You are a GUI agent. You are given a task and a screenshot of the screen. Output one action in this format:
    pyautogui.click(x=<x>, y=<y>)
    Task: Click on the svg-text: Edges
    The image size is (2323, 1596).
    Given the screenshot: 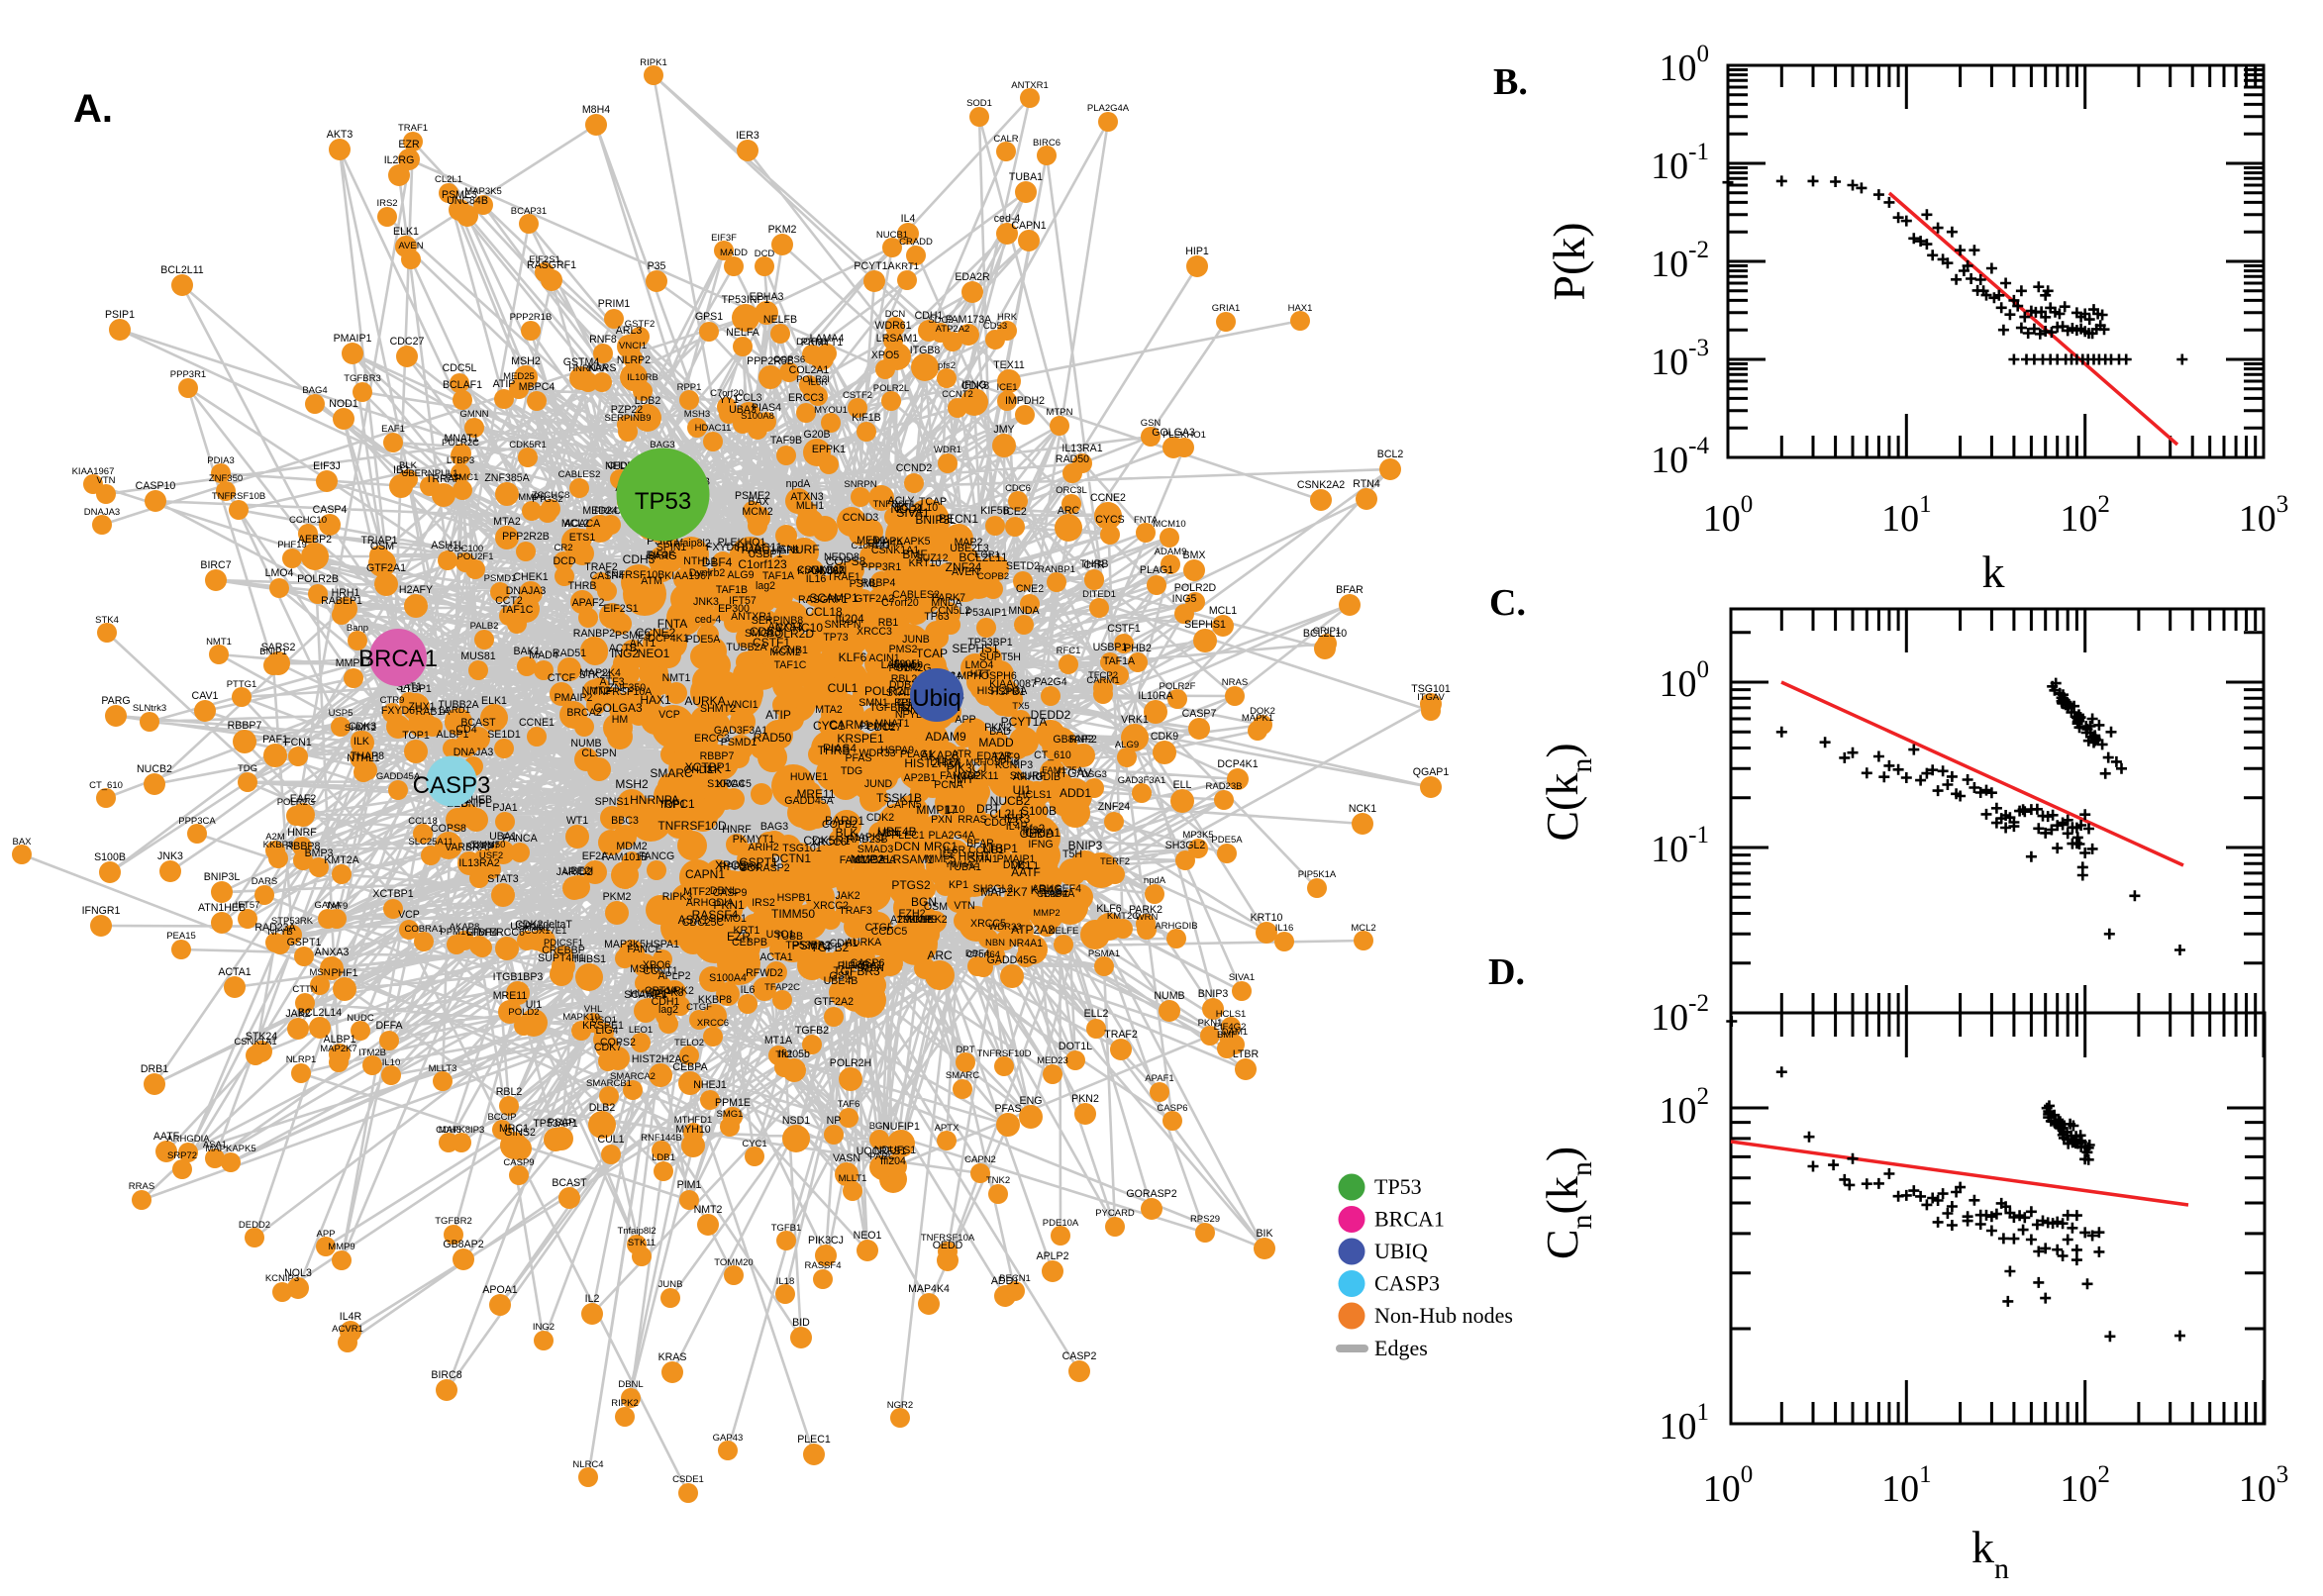 What is the action you would take?
    pyautogui.click(x=1401, y=1348)
    